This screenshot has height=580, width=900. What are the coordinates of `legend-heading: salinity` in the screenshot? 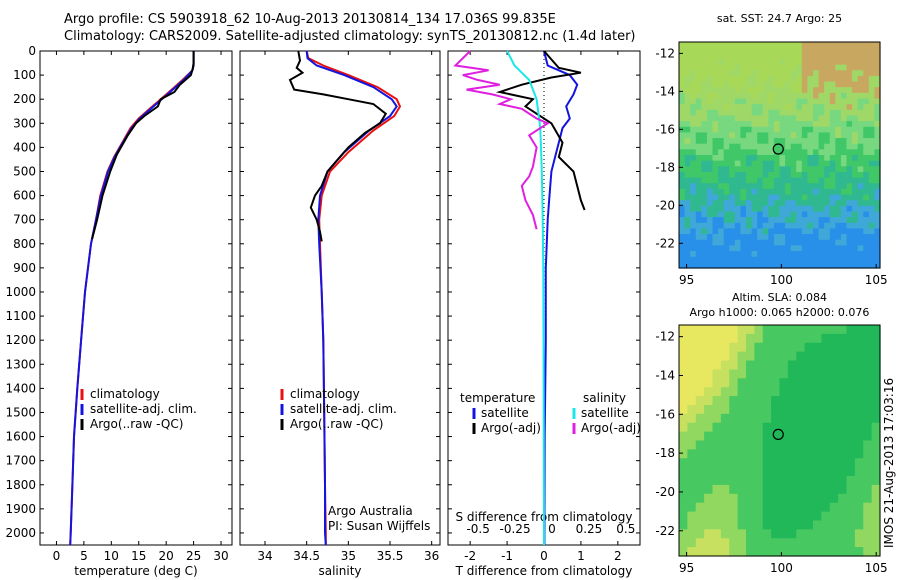 It's located at (604, 398).